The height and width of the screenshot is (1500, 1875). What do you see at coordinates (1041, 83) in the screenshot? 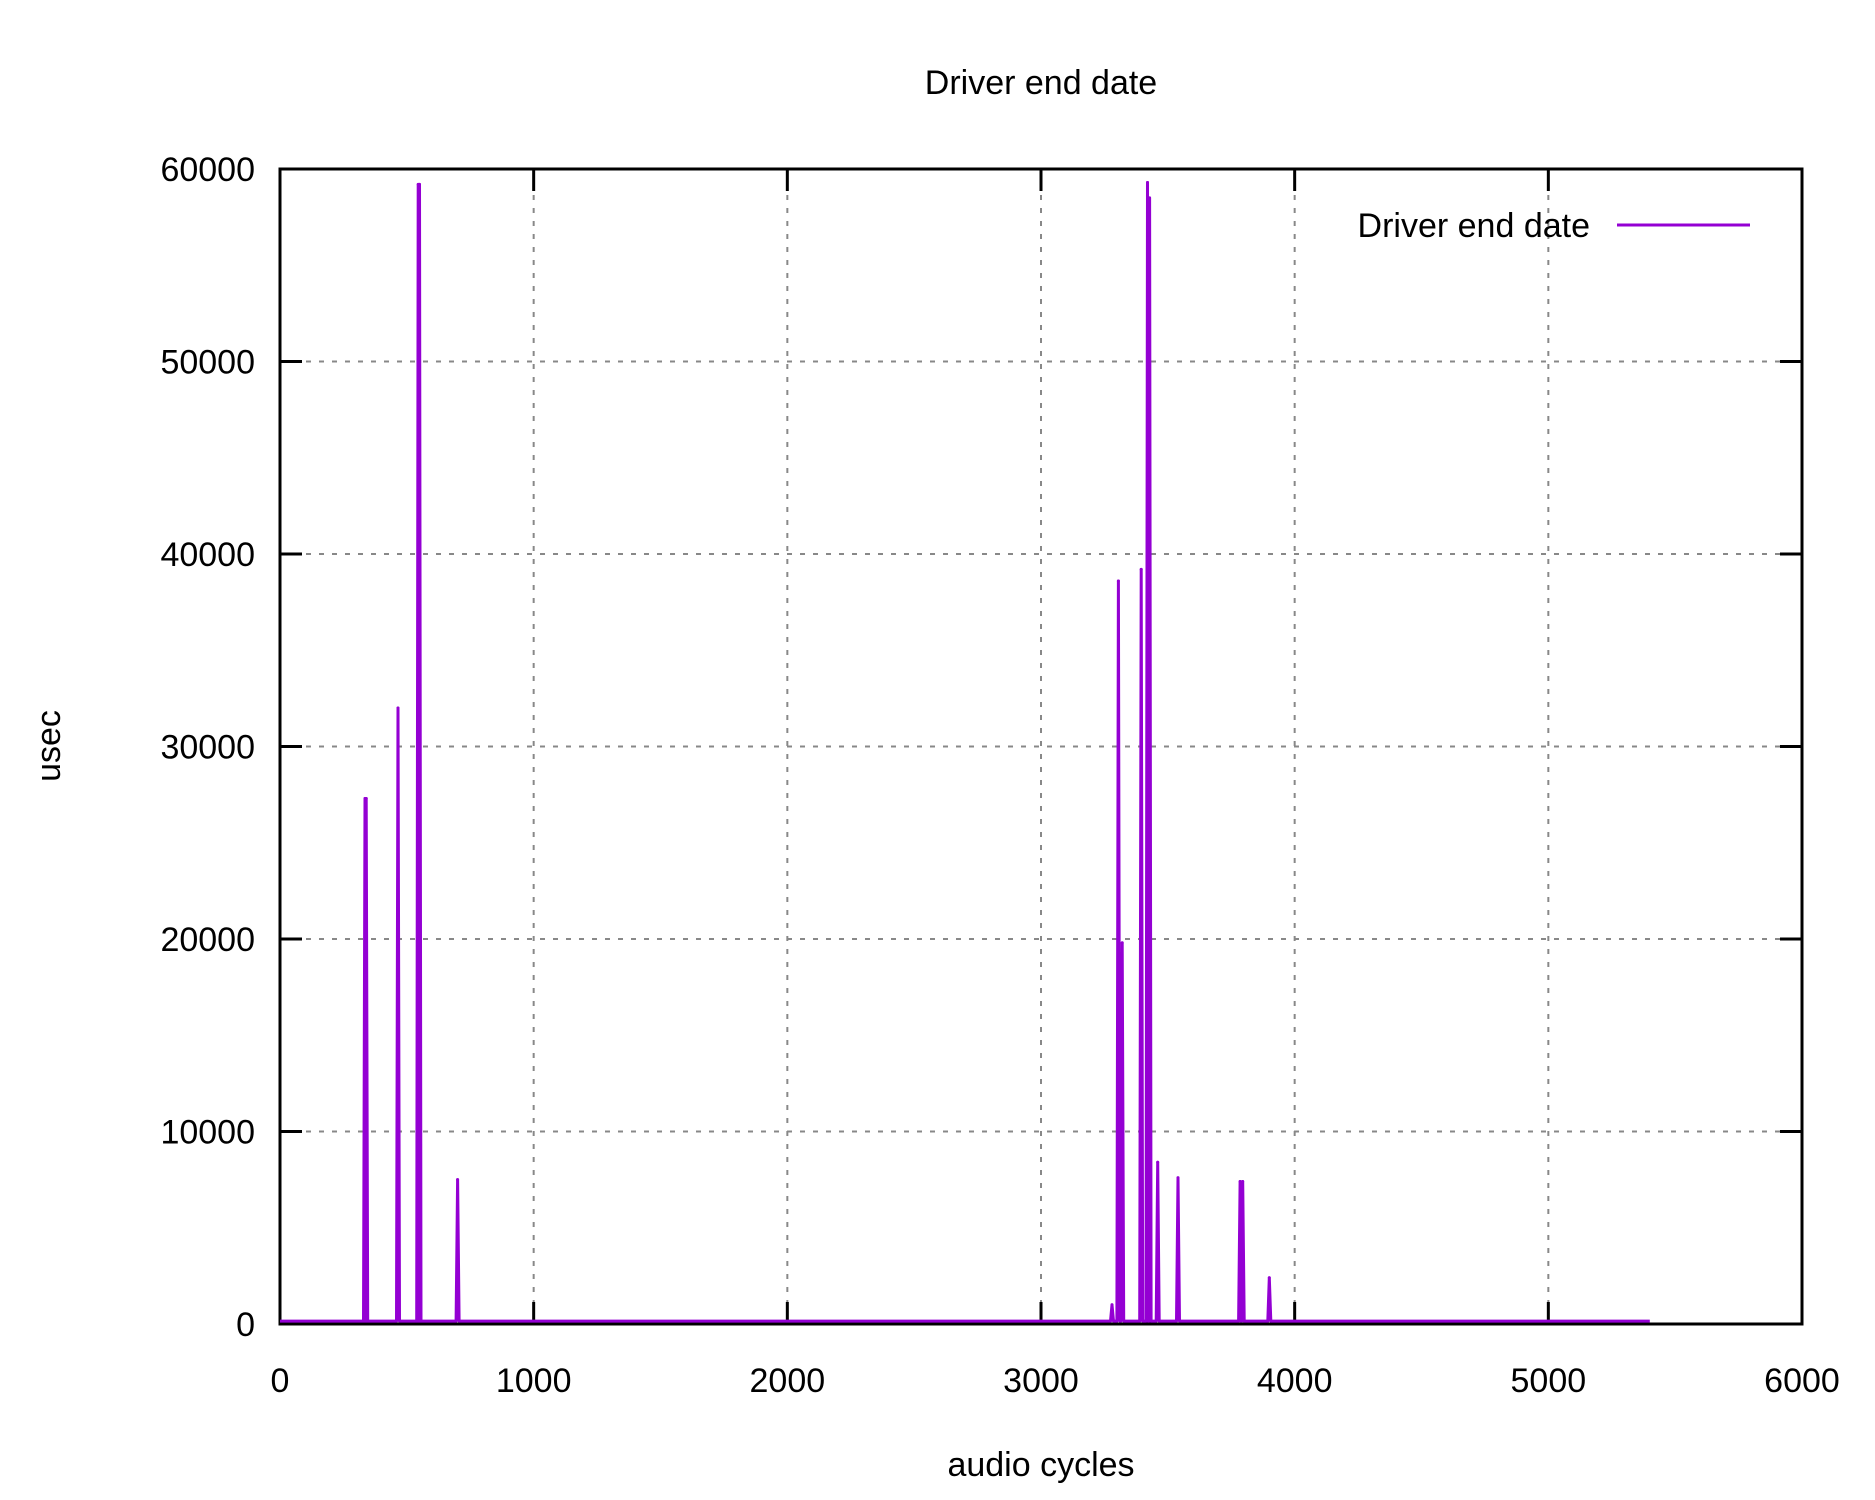
I see `chart-title: Driver end date` at bounding box center [1041, 83].